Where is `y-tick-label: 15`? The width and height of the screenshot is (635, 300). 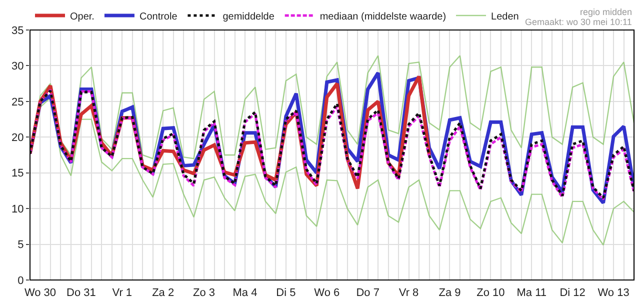 y-tick-label: 15 is located at coordinates (18, 174).